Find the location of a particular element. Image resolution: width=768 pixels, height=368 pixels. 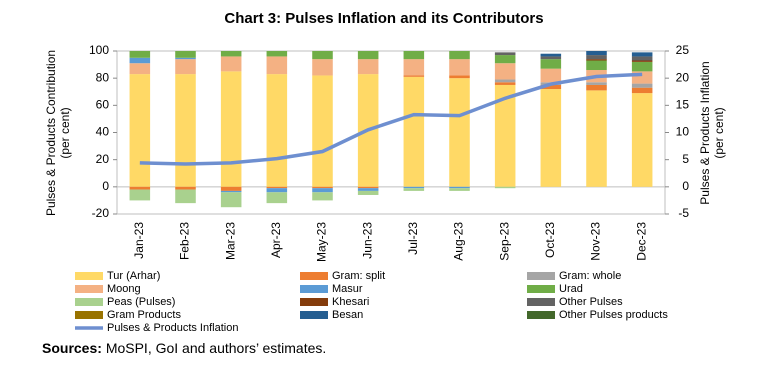

y-tick-label: 60 is located at coordinates (103, 105).